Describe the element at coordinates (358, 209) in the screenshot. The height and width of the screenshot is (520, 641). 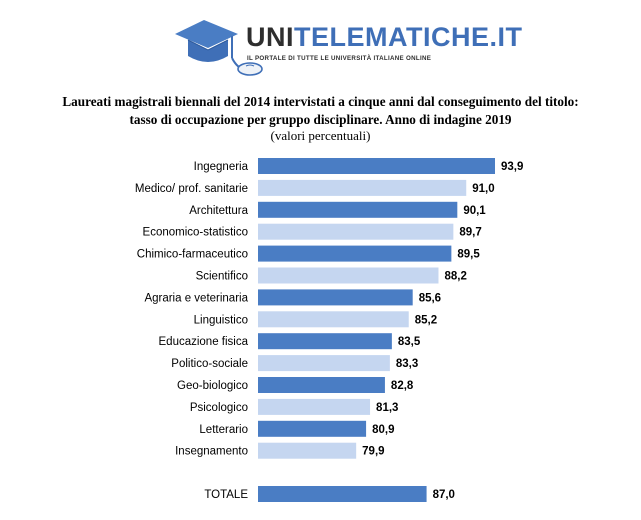
I see `category-2-bar` at that location.